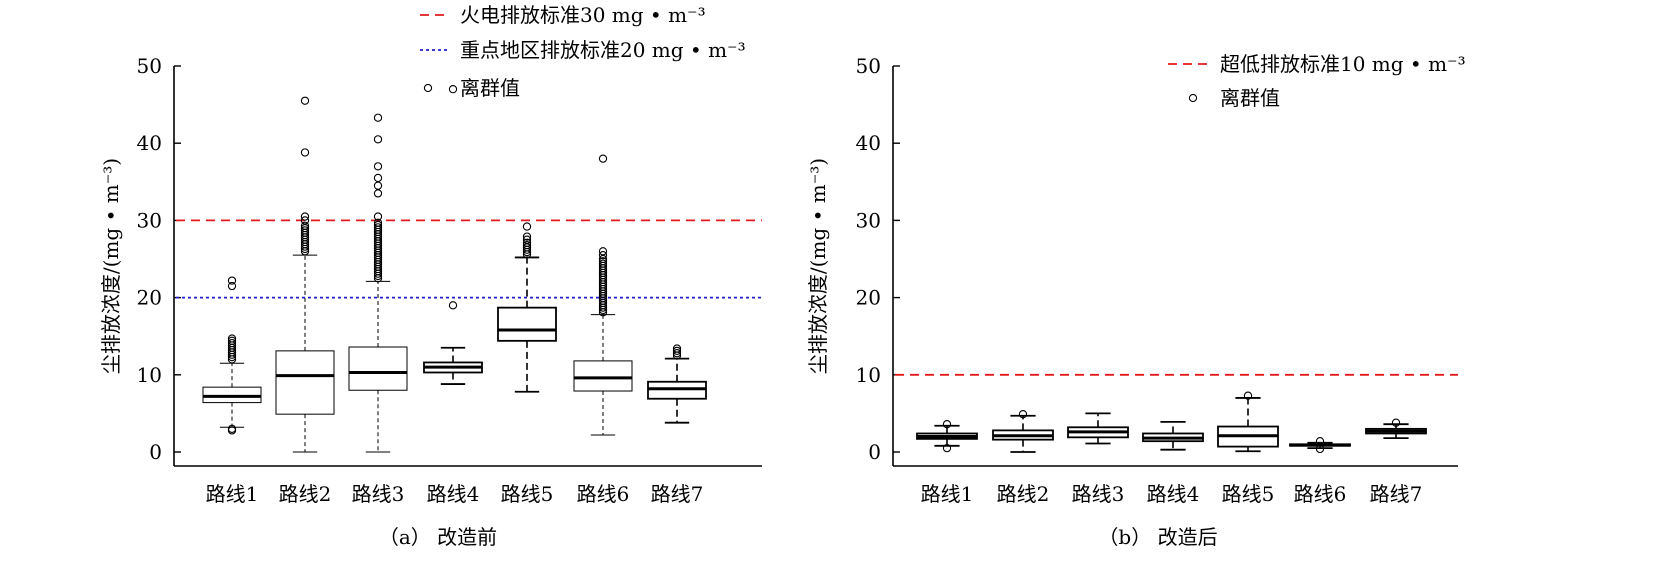 This screenshot has width=1654, height=579. What do you see at coordinates (1343, 64) in the screenshot?
I see `legend-label: 超低排放标准10 mg • m⁻³` at bounding box center [1343, 64].